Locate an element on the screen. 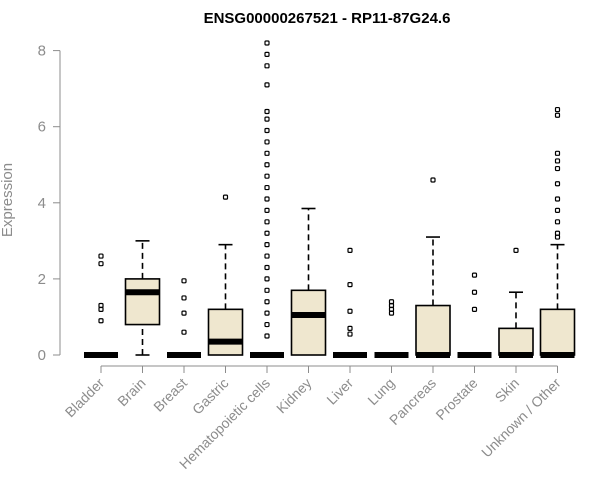 This screenshot has width=600, height=500. box-prostate is located at coordinates (474, 315).